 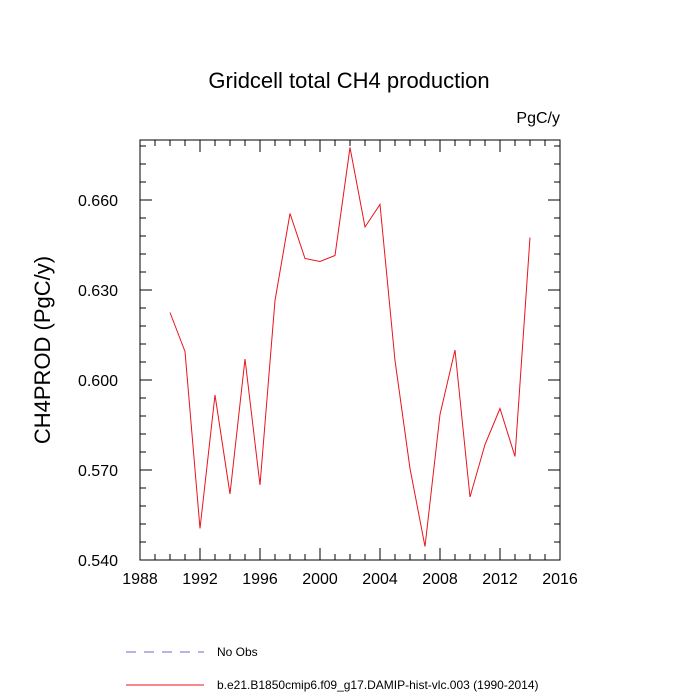 I want to click on x-tick-label: 1988, so click(x=140, y=579).